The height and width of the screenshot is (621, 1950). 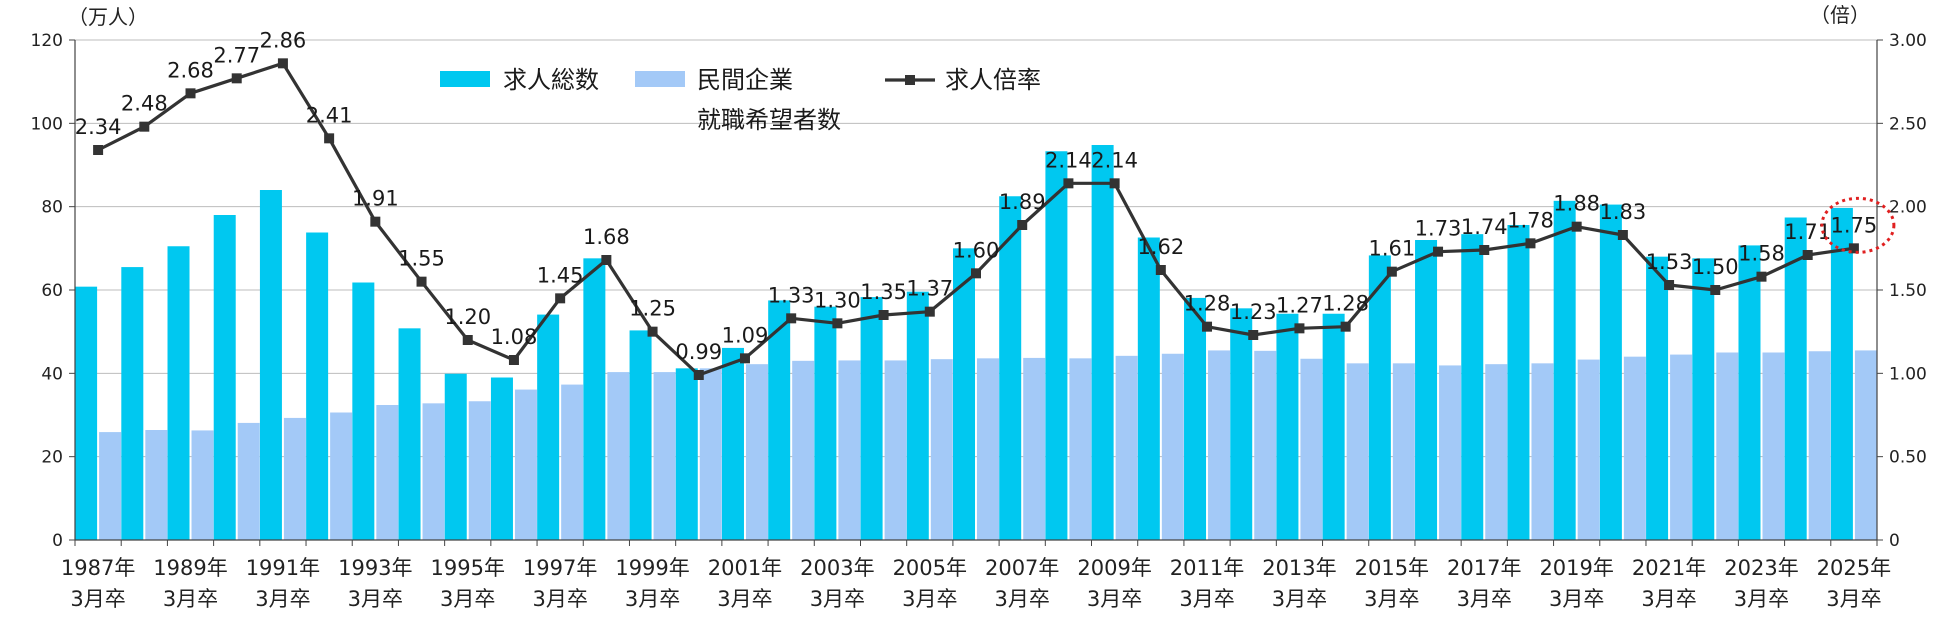 I want to click on legend-label-ratio: 求人倍率, so click(x=993, y=80).